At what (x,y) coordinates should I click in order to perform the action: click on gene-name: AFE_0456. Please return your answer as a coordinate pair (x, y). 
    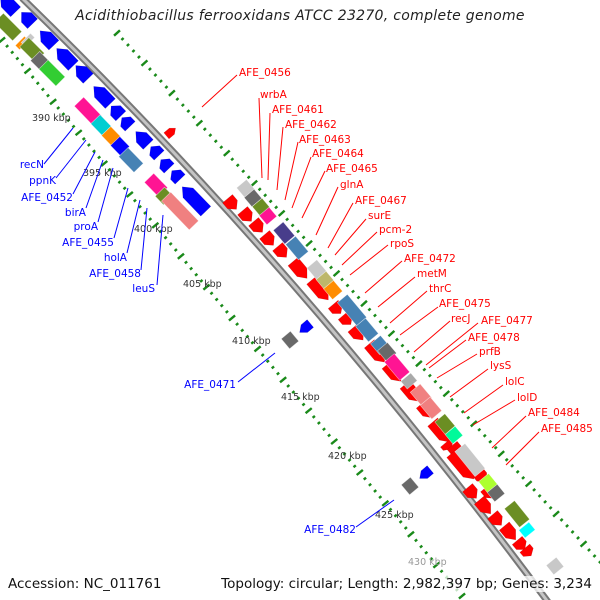
    Looking at the image, I should click on (265, 73).